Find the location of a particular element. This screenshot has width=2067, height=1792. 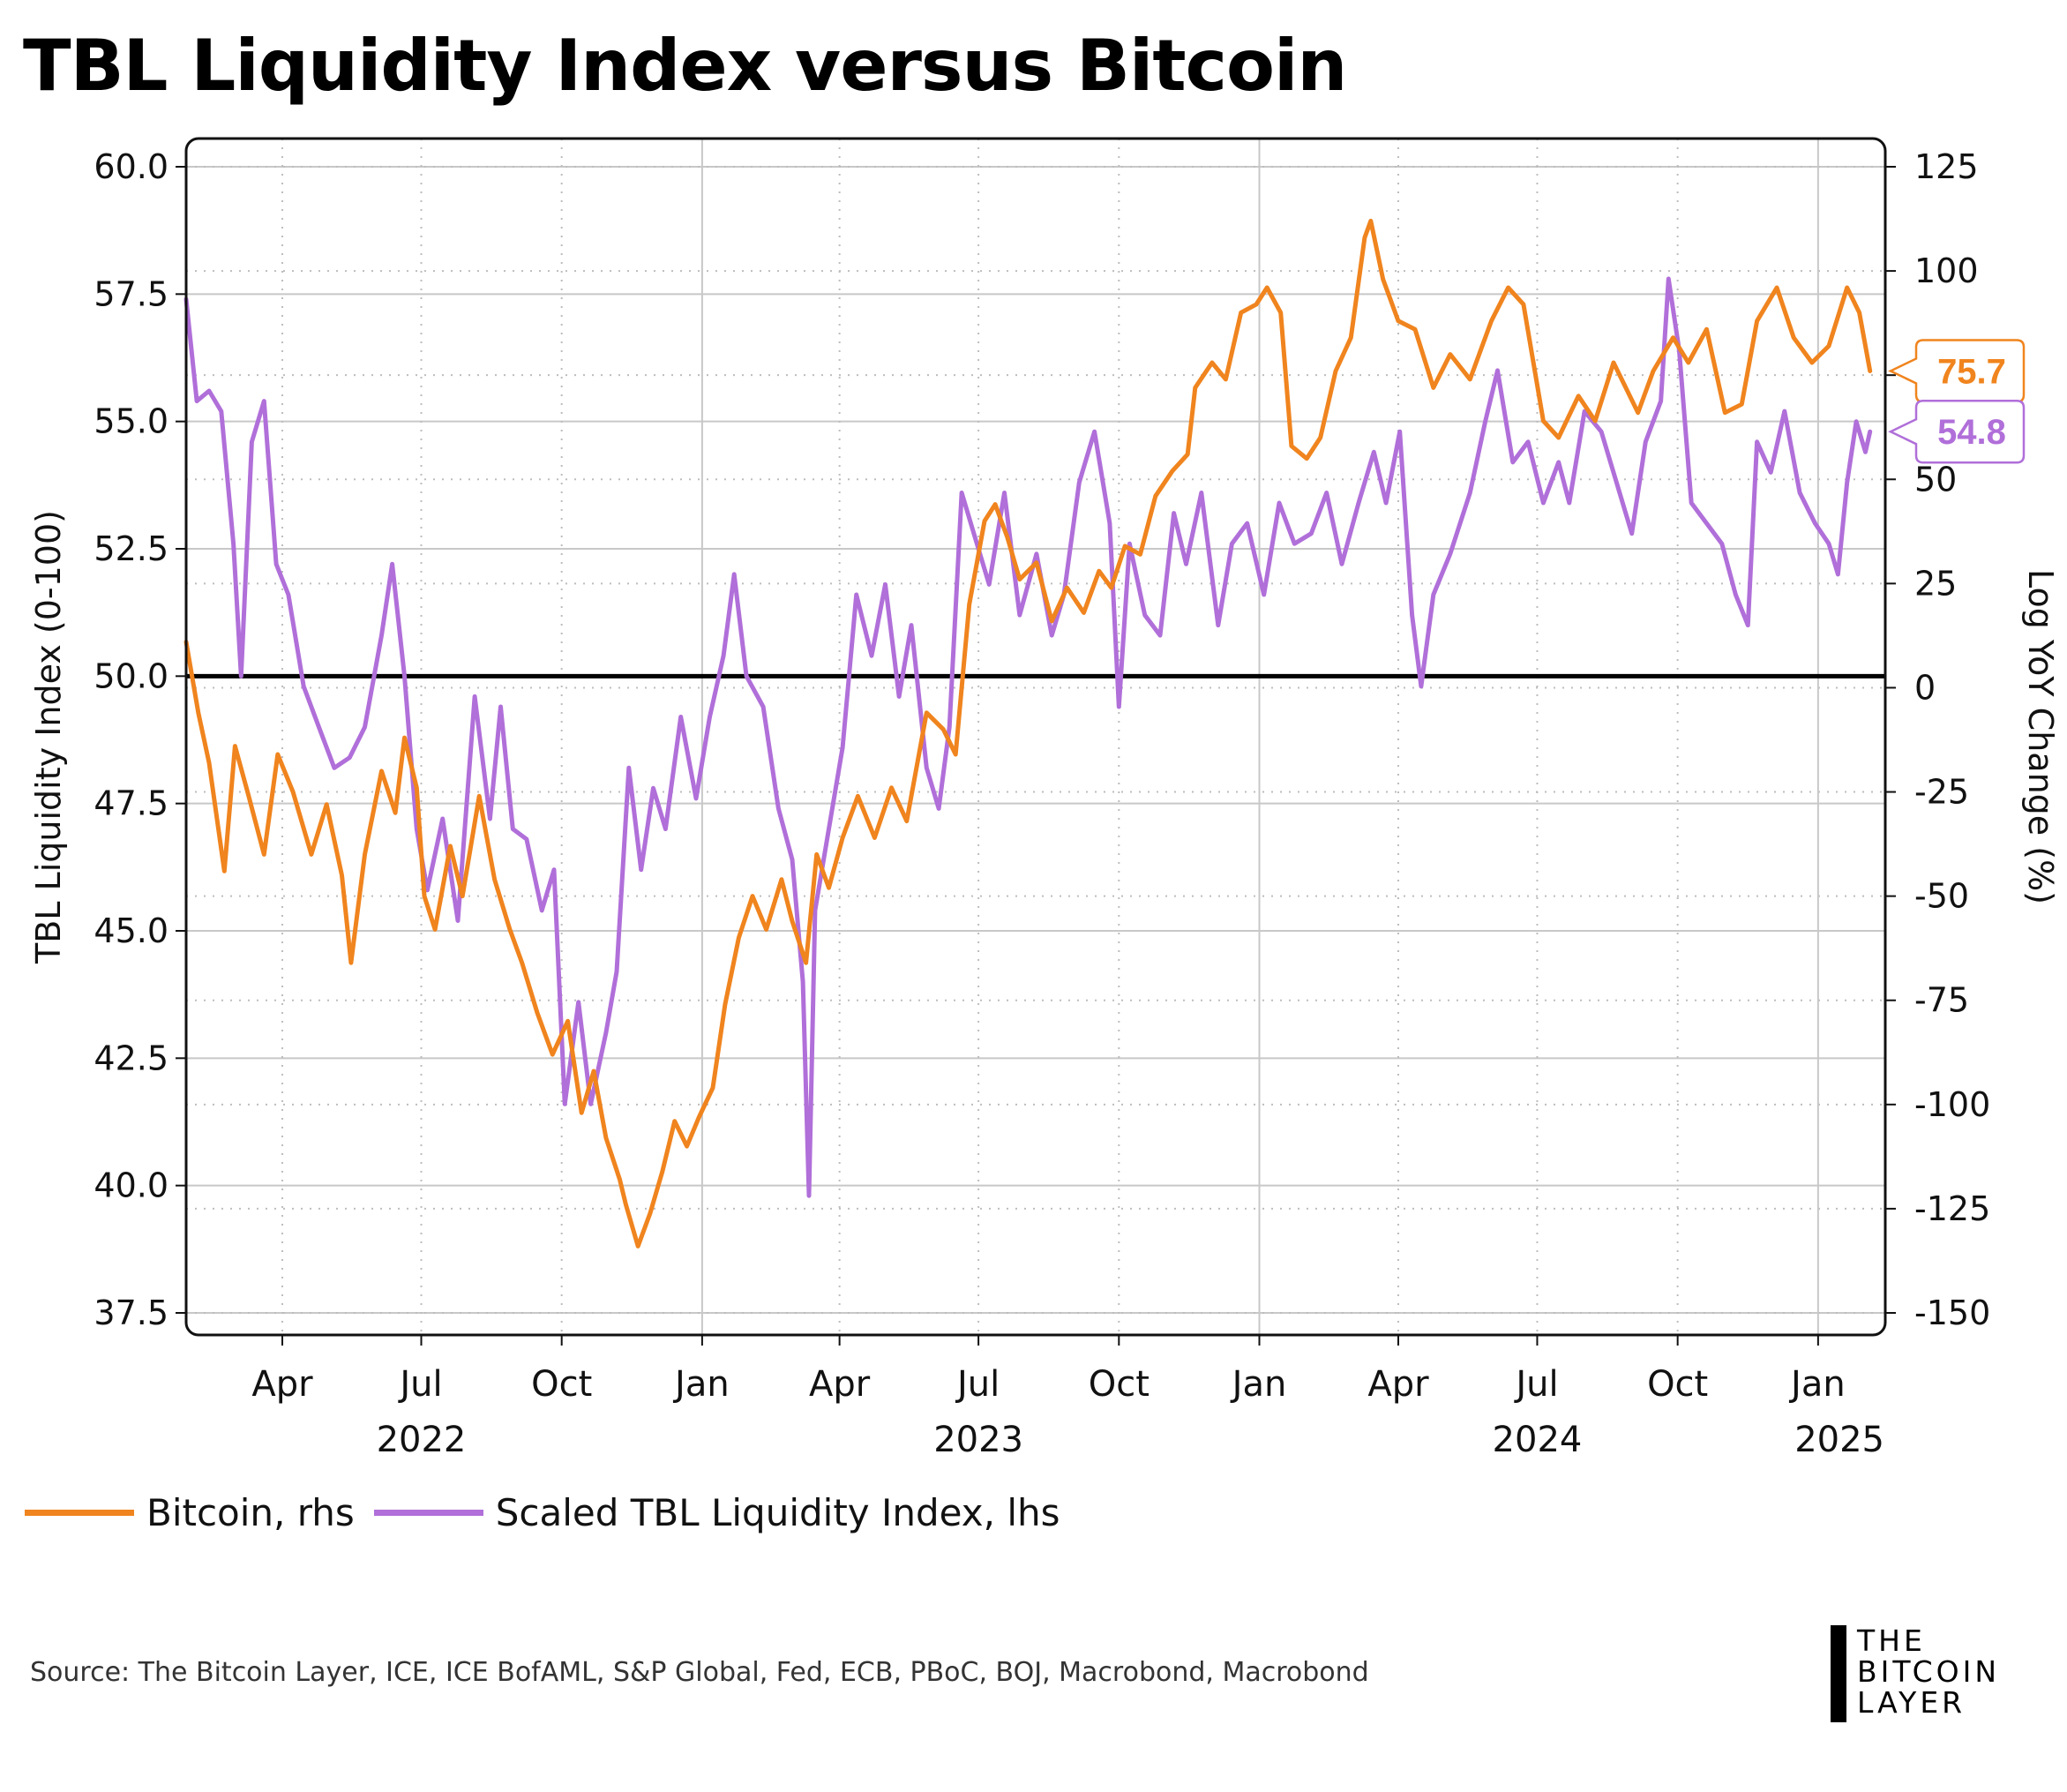

tick-label-right: 100 is located at coordinates (1947, 270).